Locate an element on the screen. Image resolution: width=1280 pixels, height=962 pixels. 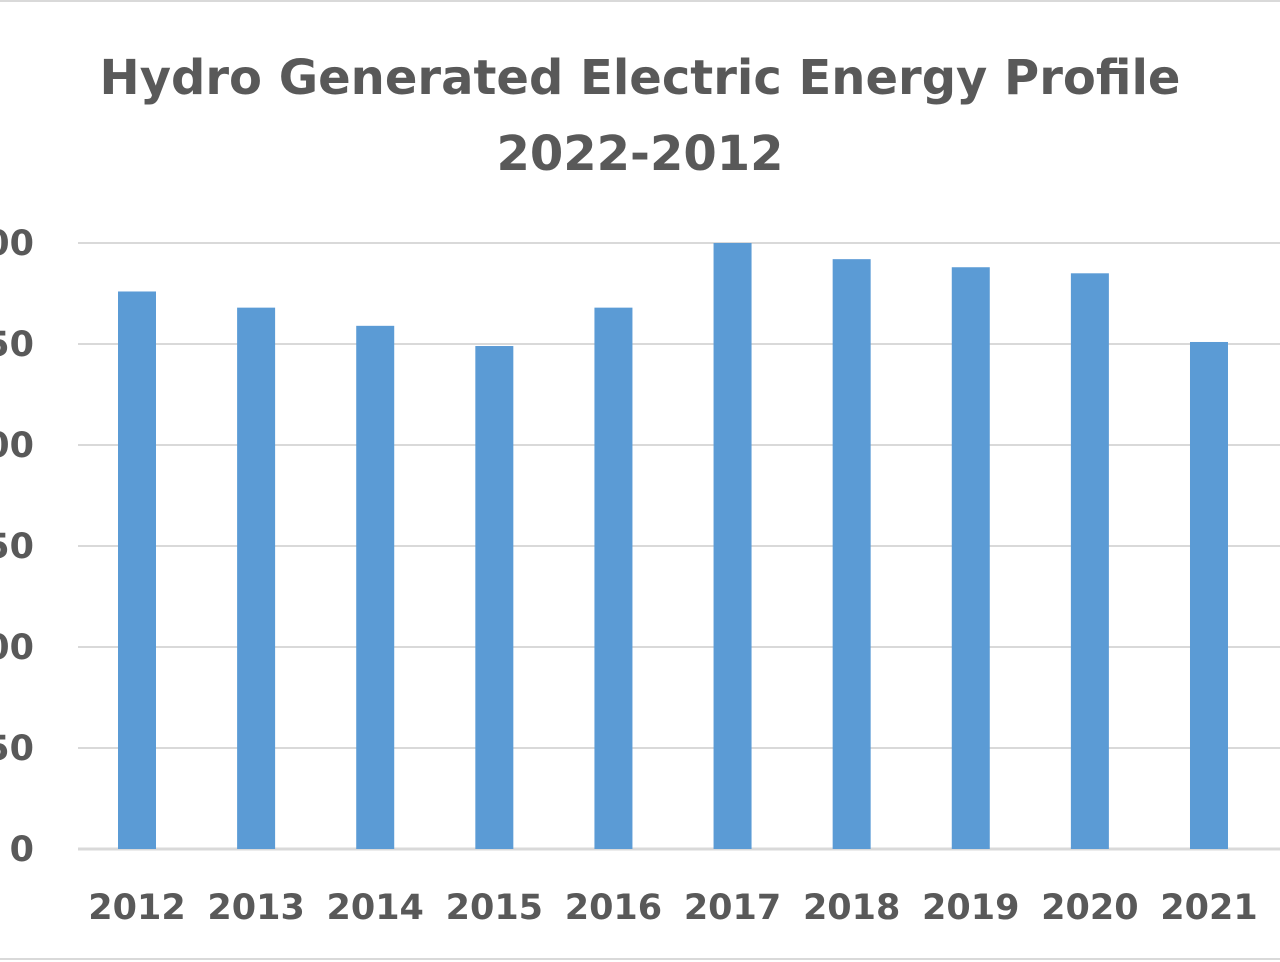
y-tick-label: 0 is located at coordinates (22, 850).